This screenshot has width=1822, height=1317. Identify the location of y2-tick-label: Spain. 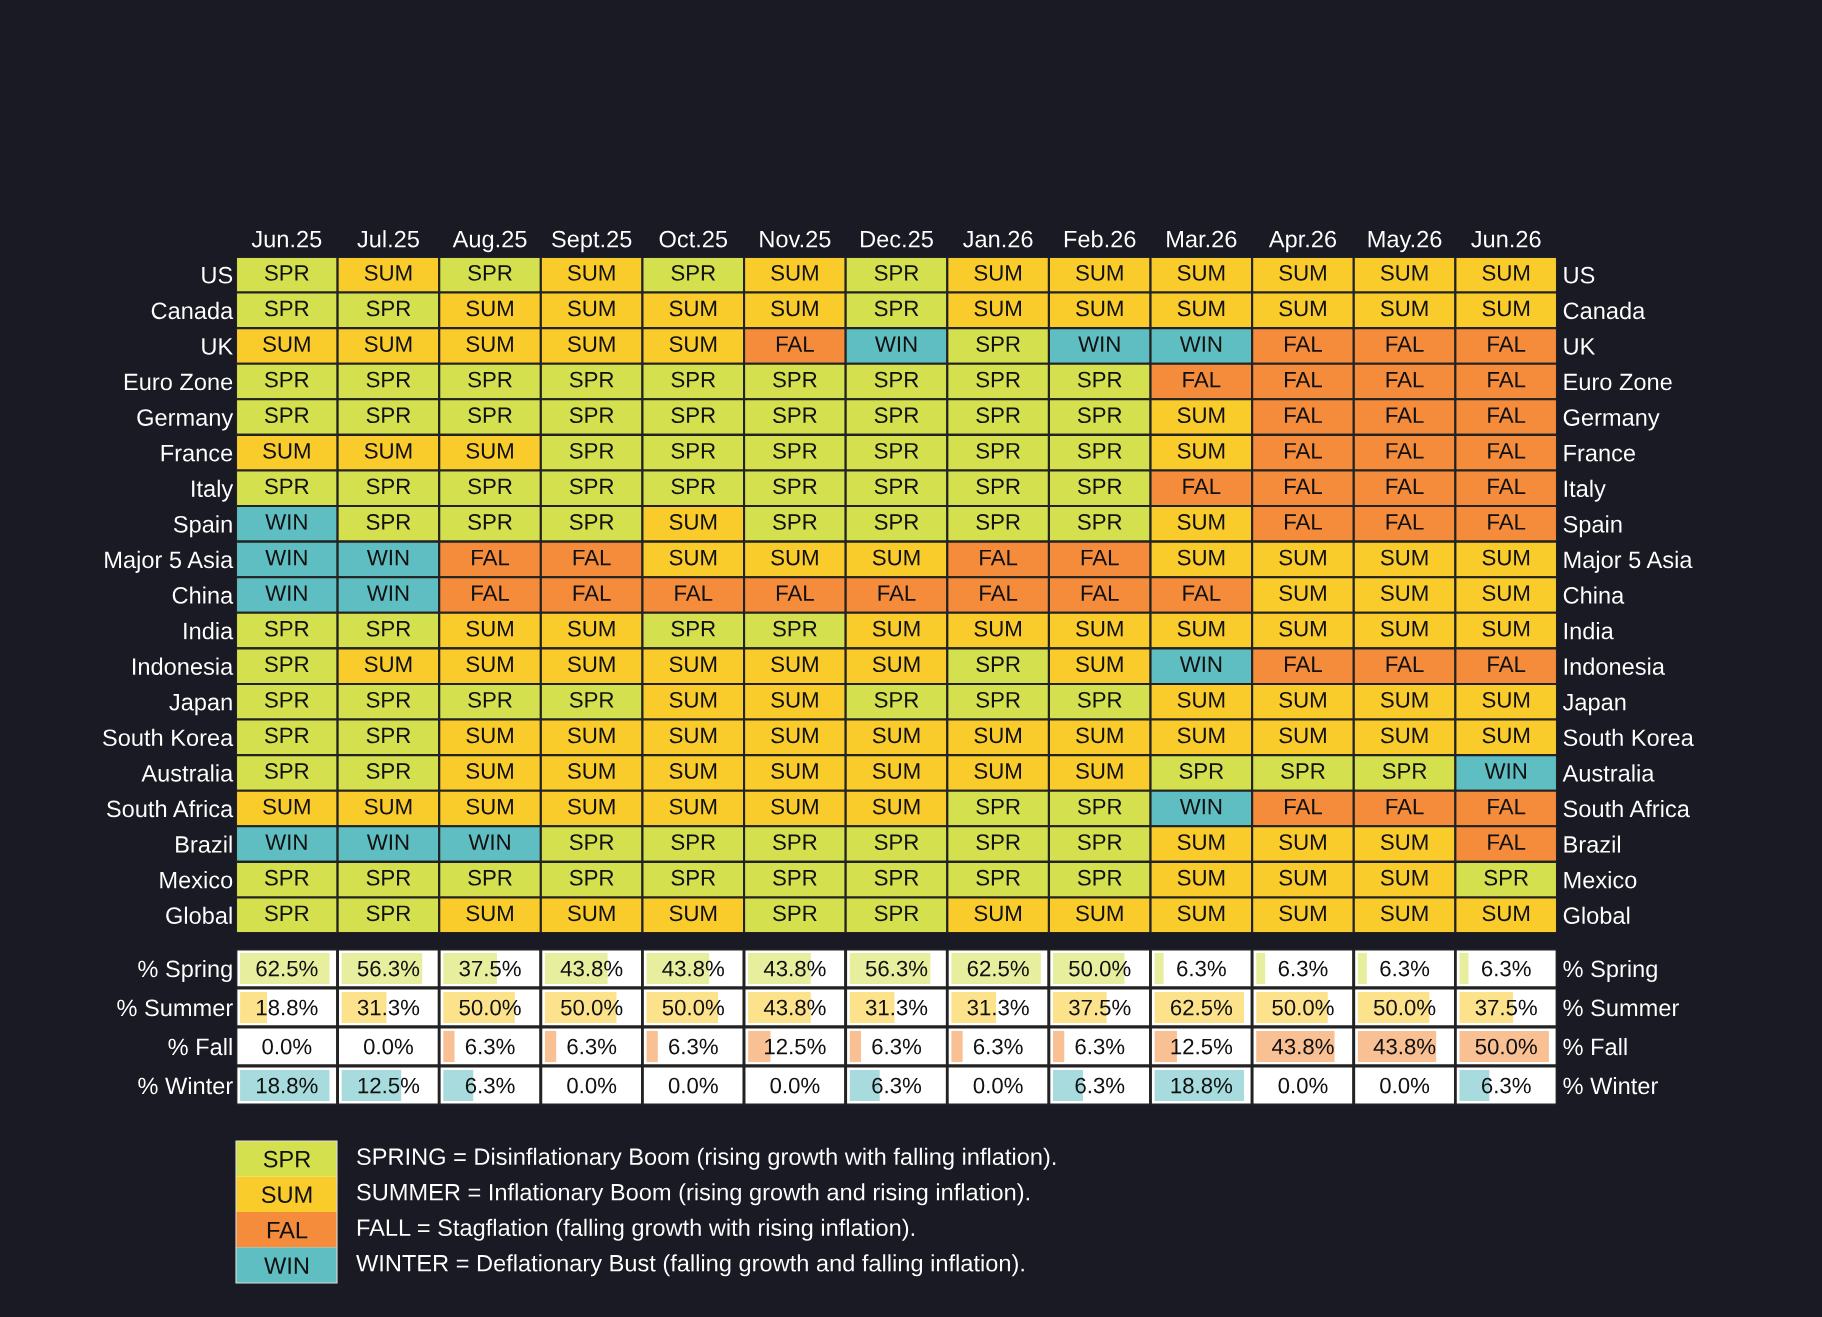
(1592, 526).